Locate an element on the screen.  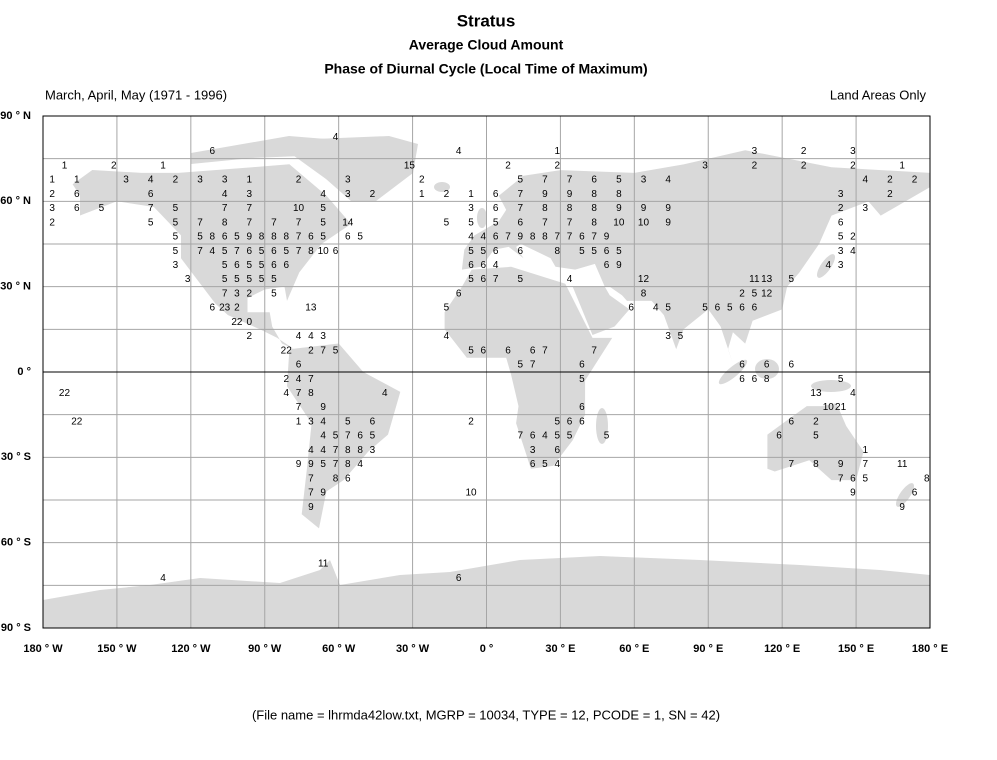
y-tick-label: 0 ° is located at coordinates (24, 372).